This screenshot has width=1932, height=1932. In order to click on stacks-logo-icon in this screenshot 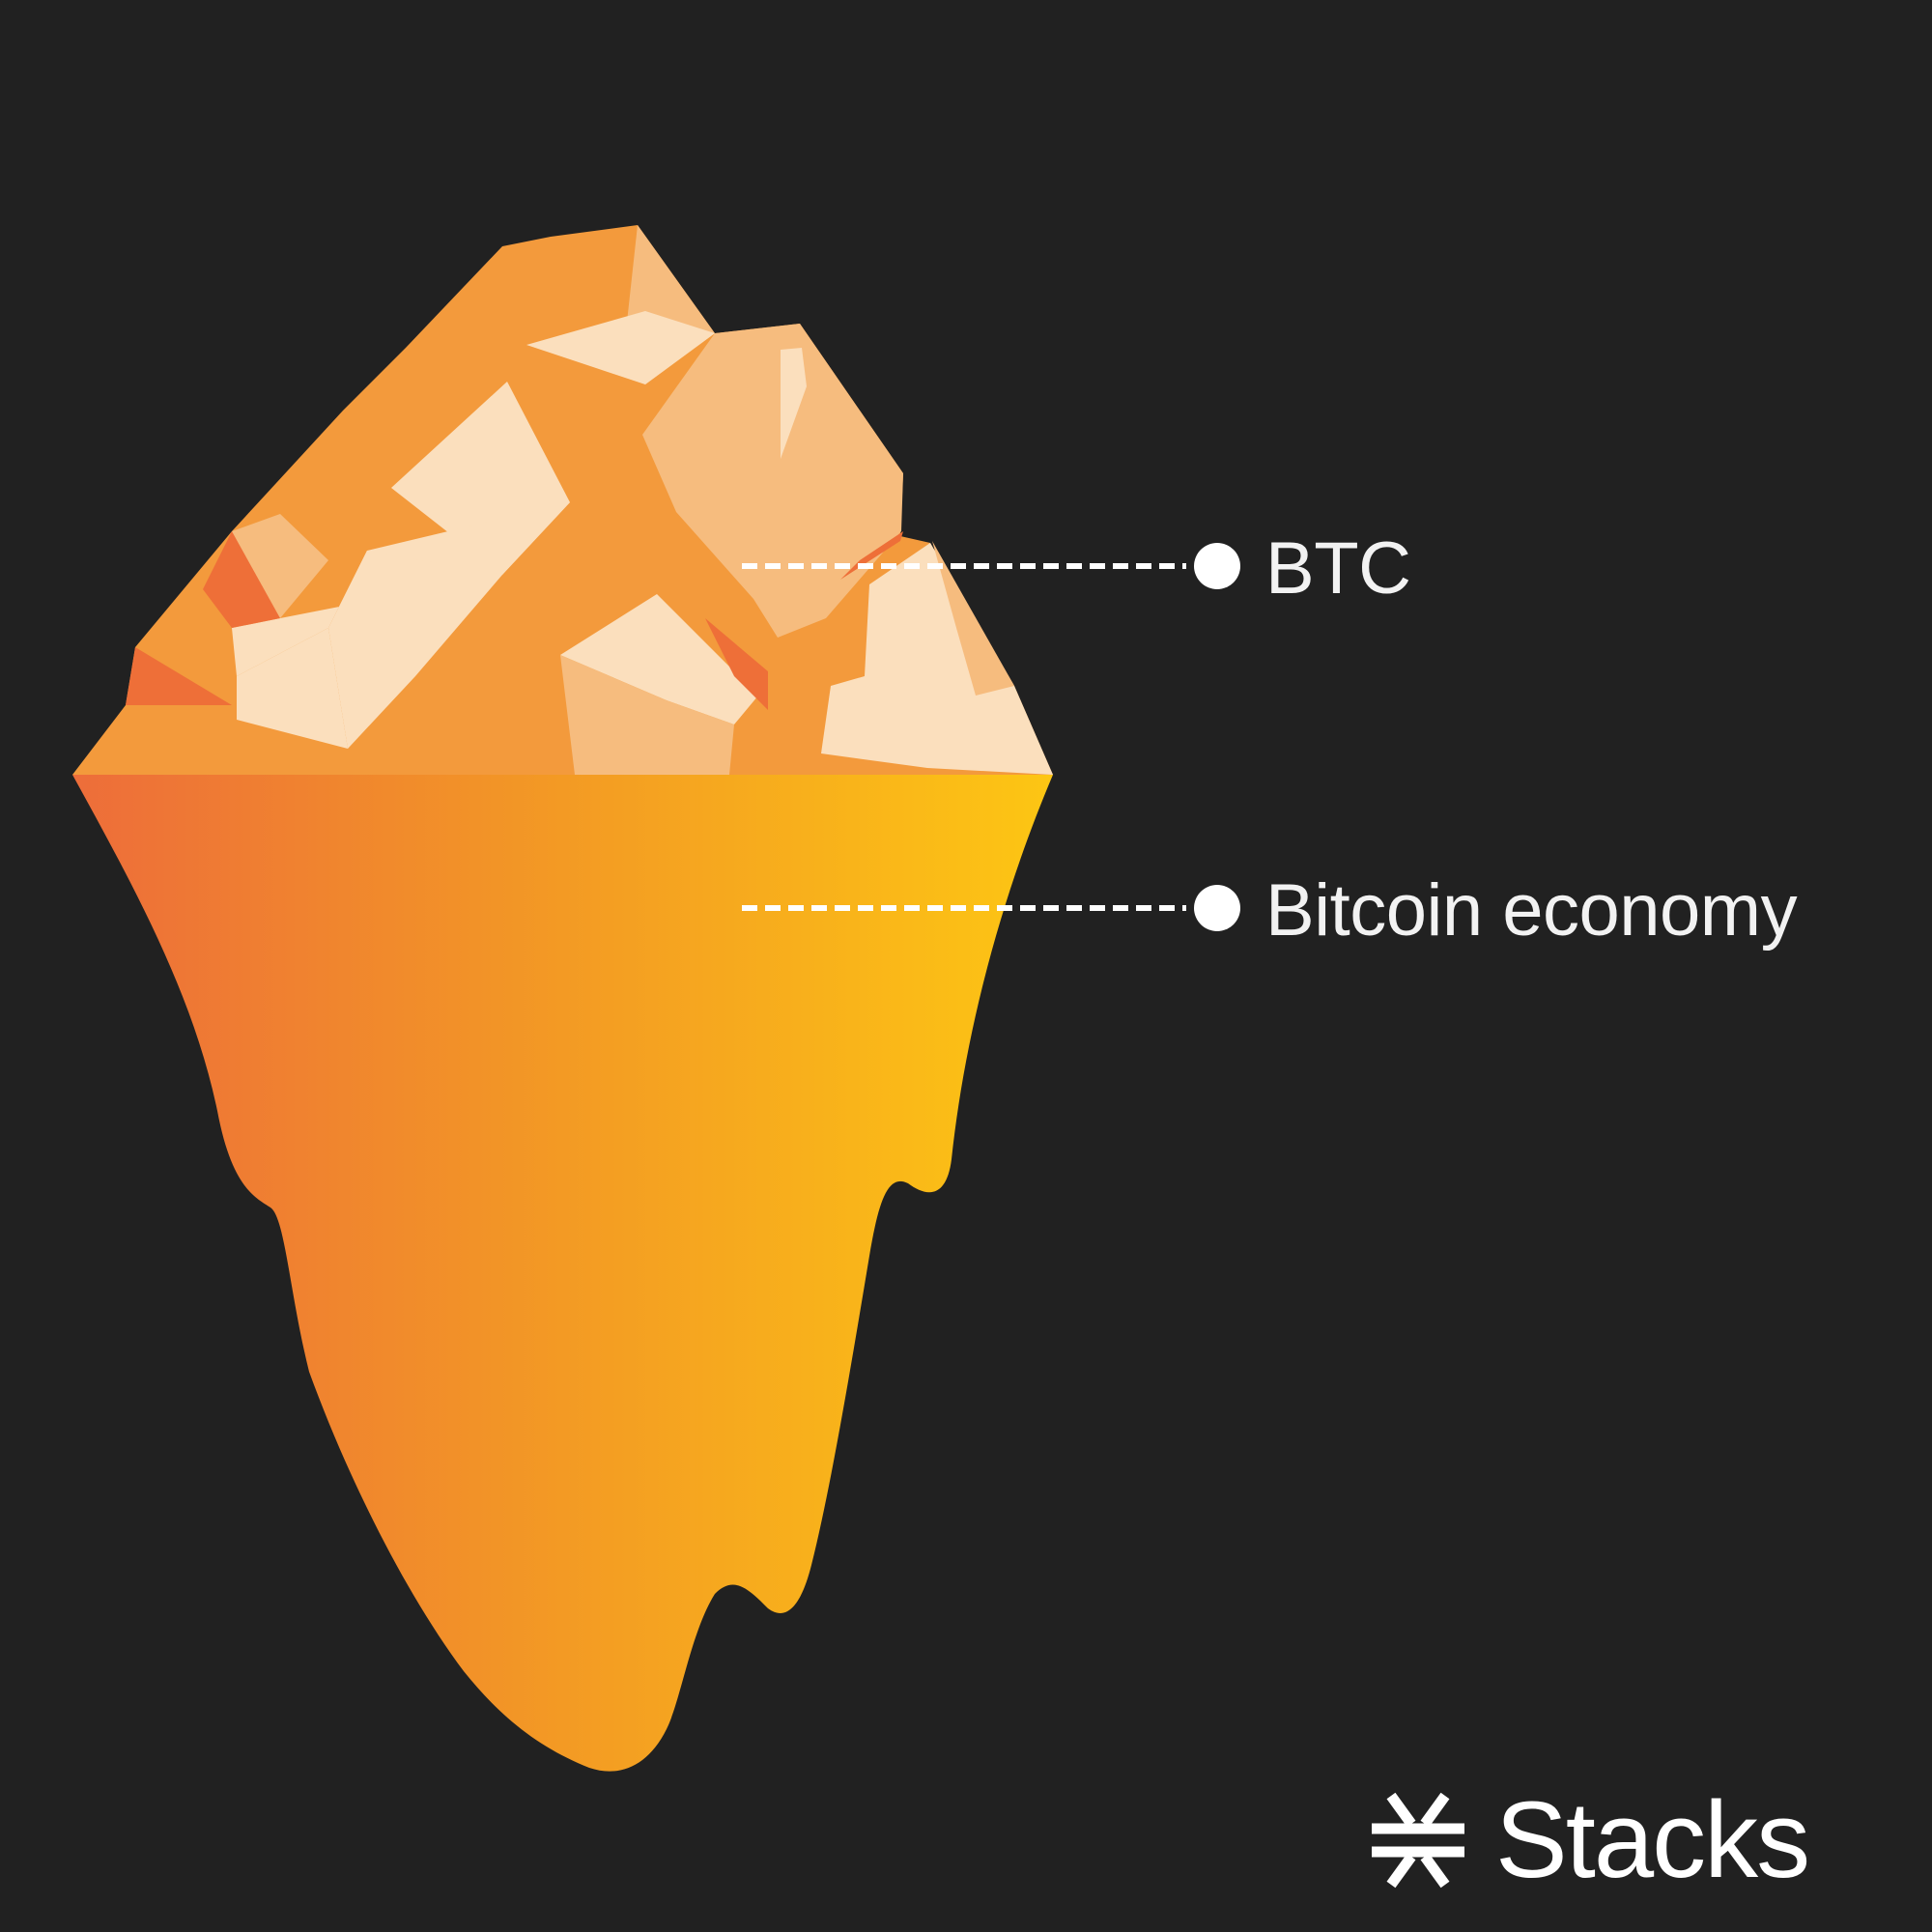, I will do `click(1418, 1840)`.